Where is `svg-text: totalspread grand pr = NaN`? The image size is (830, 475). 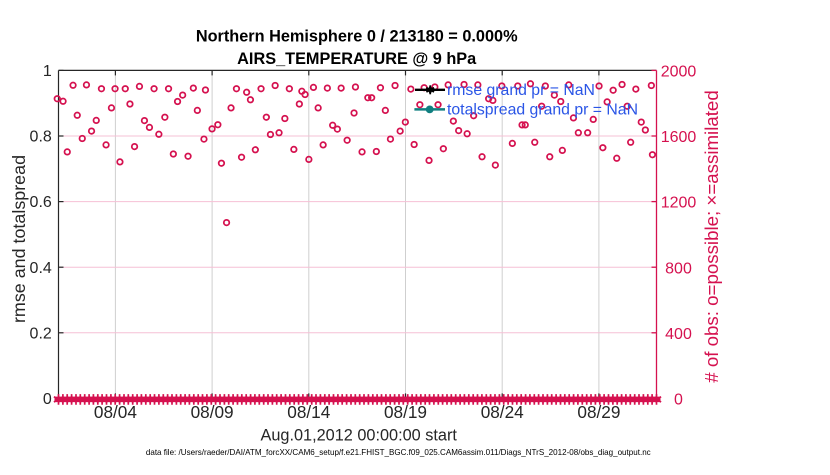
svg-text: totalspread grand pr = NaN is located at coordinates (542, 110).